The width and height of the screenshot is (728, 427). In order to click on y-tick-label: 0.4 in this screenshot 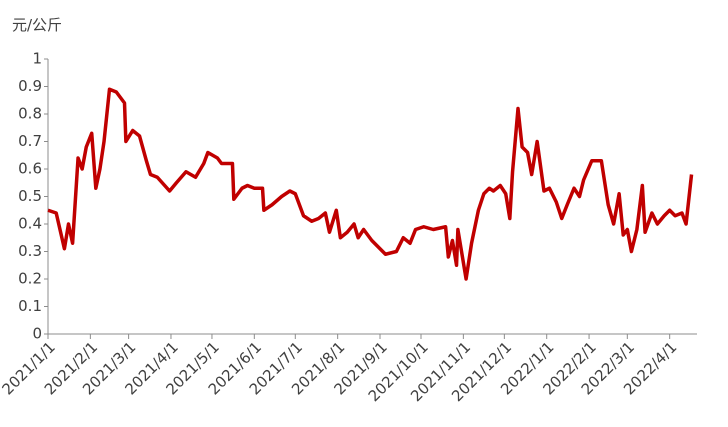, I will do `click(30, 224)`.